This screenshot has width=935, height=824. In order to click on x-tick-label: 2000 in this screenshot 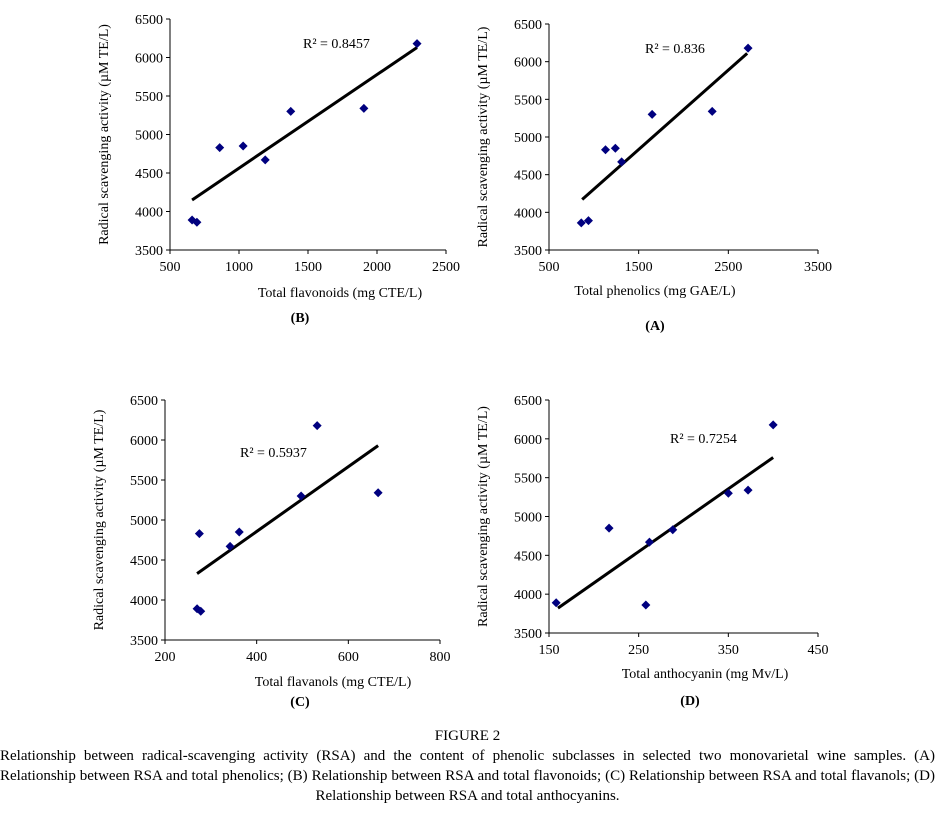, I will do `click(377, 267)`.